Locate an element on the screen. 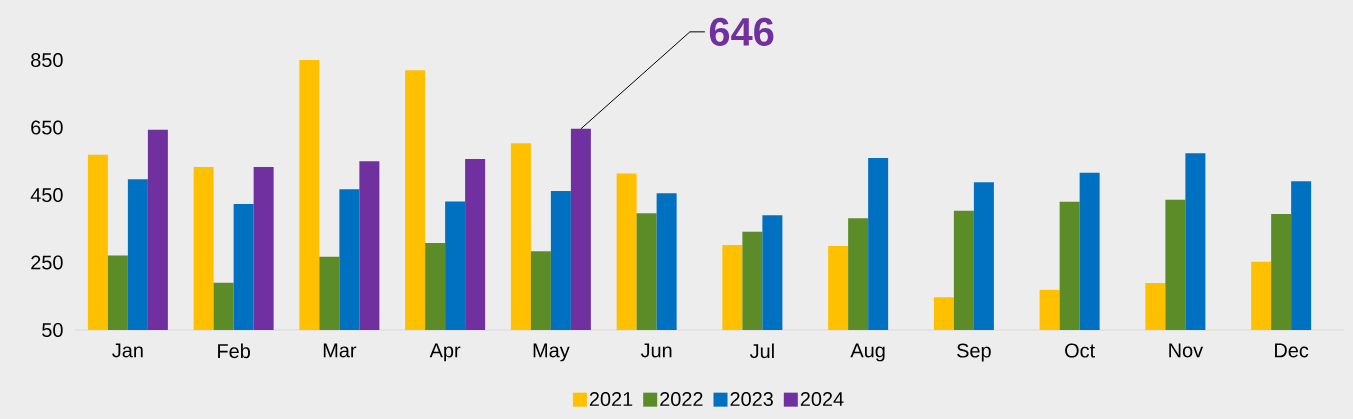 The width and height of the screenshot is (1353, 419). x-tick-label: Mar is located at coordinates (340, 350).